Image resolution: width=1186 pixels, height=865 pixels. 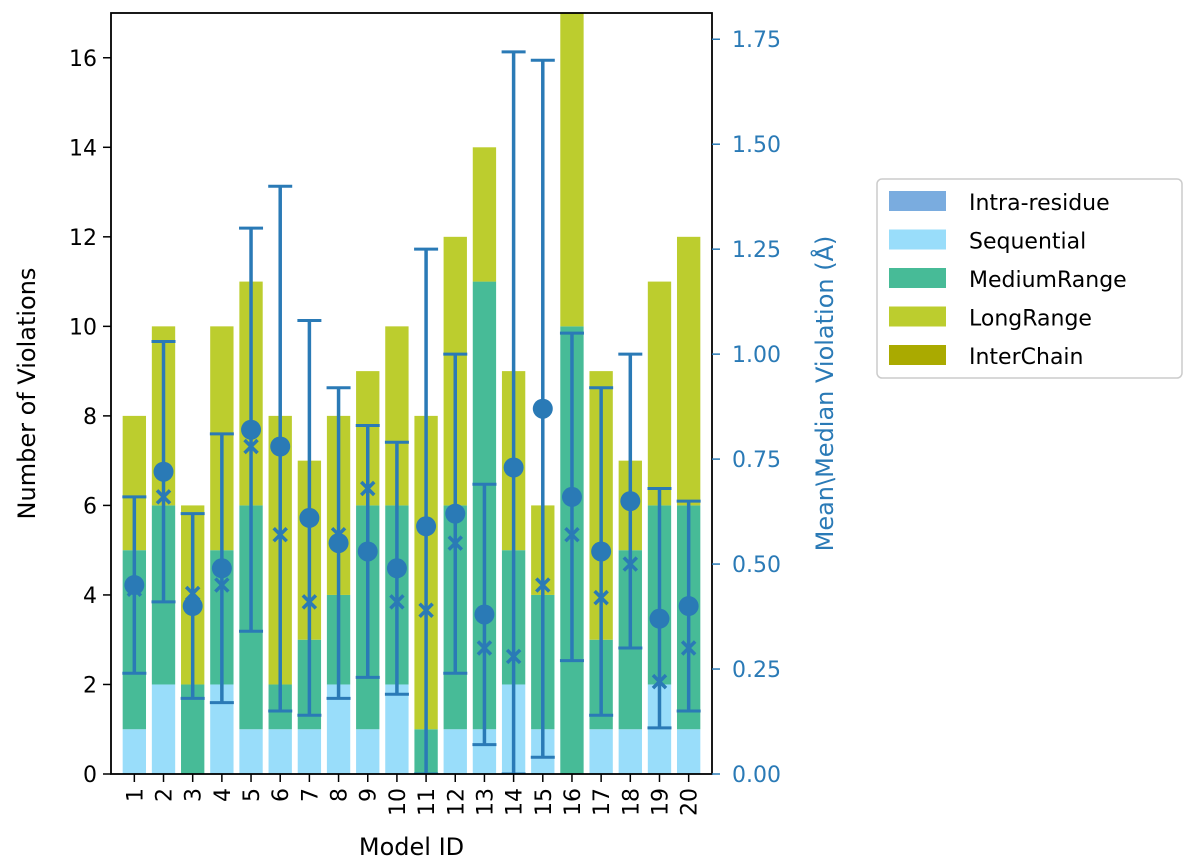 What do you see at coordinates (83, 59) in the screenshot?
I see `y-tick-label-16: 16` at bounding box center [83, 59].